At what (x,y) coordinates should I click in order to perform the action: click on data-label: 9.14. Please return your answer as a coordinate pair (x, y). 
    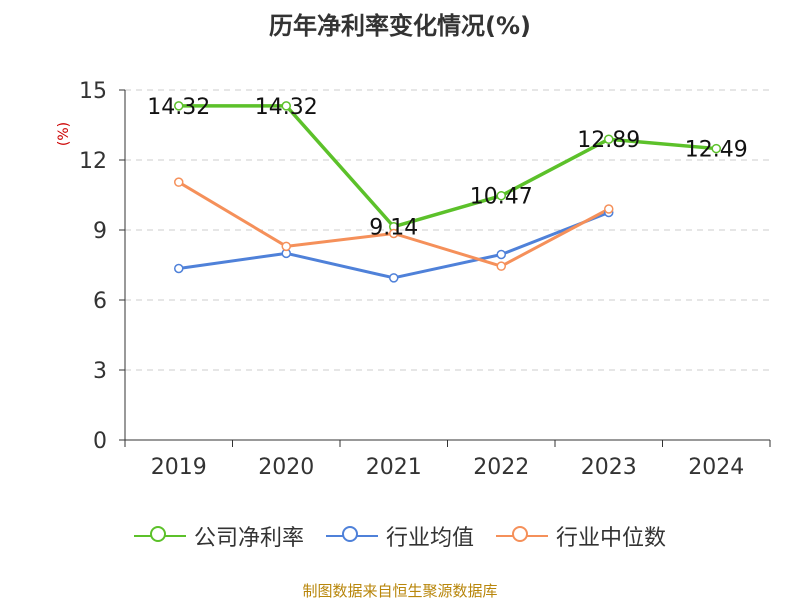
    Looking at the image, I should click on (393, 228).